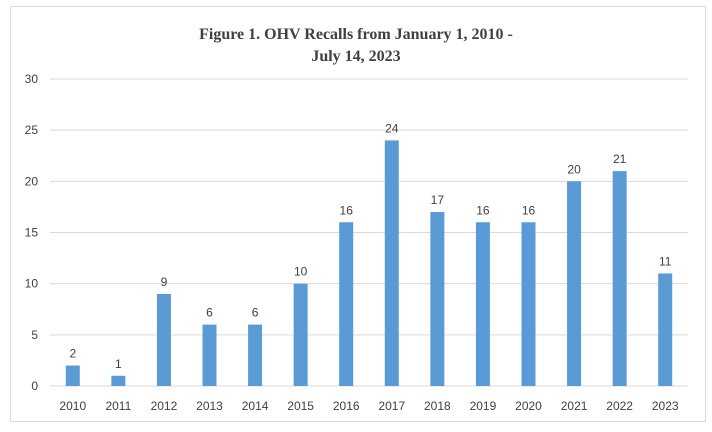 The width and height of the screenshot is (712, 432). I want to click on data-label: 11, so click(665, 261).